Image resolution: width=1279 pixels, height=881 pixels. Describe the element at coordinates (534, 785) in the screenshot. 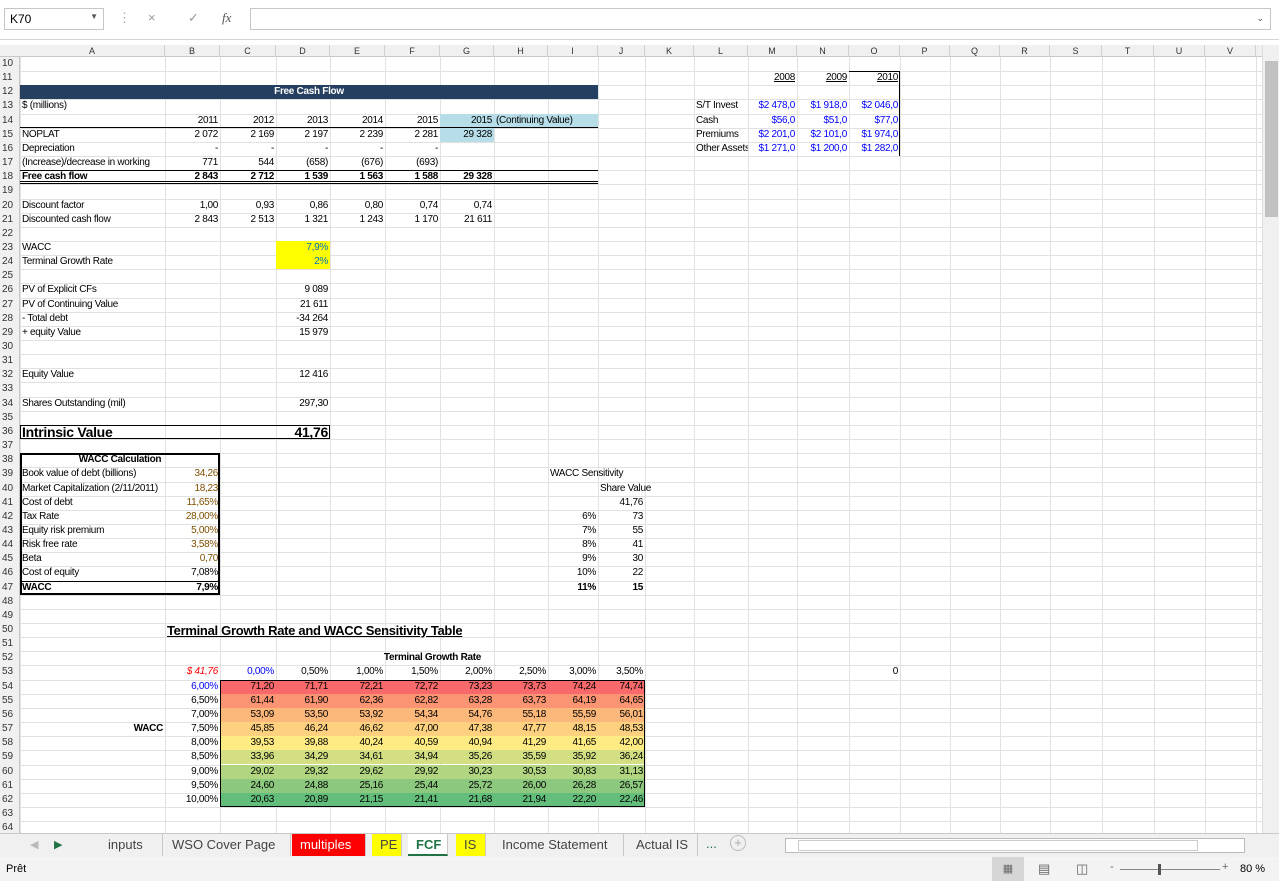

I see `cell-H61: 26,00` at that location.